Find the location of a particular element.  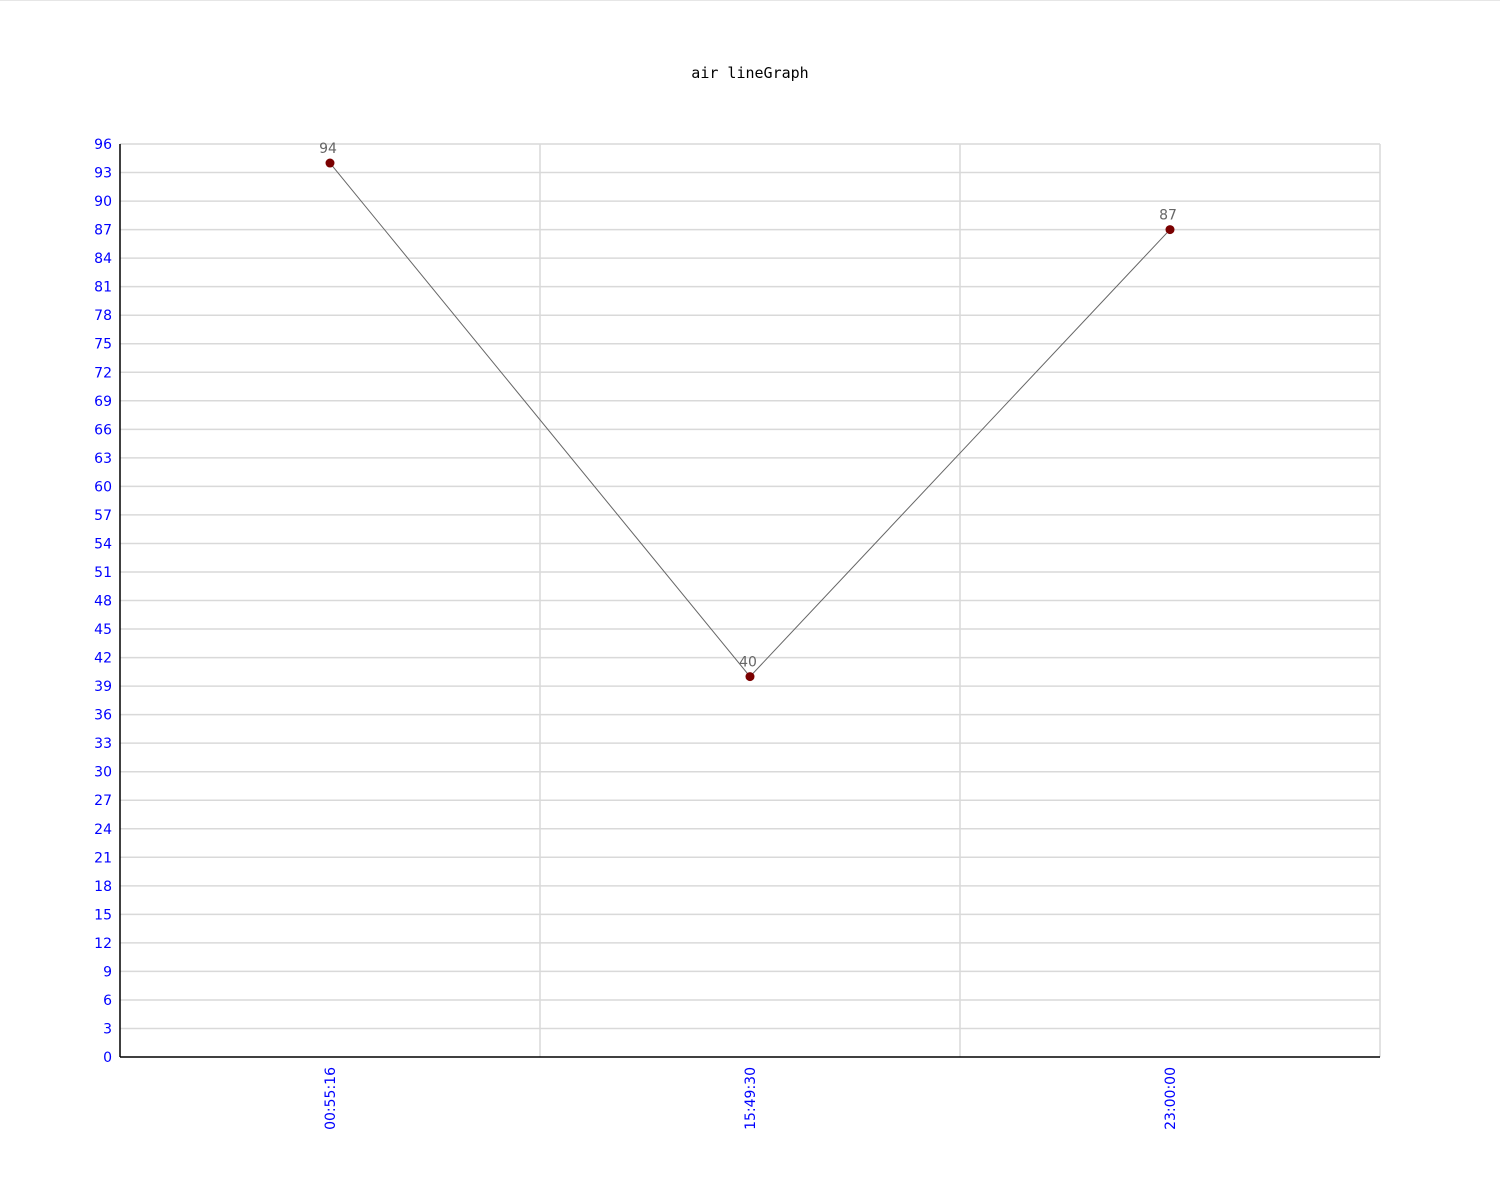

y-tick-label: 54 is located at coordinates (103, 544).